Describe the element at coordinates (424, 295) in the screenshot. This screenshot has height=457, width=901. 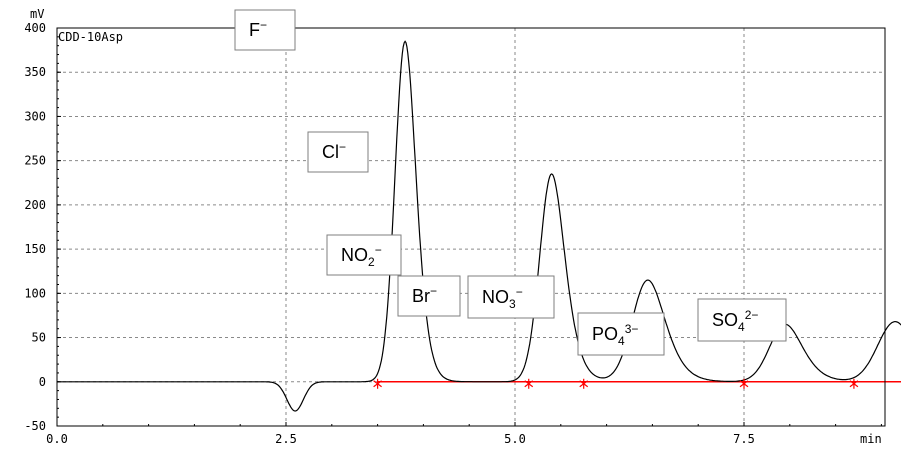
I see `peak-label-text: Br−` at that location.